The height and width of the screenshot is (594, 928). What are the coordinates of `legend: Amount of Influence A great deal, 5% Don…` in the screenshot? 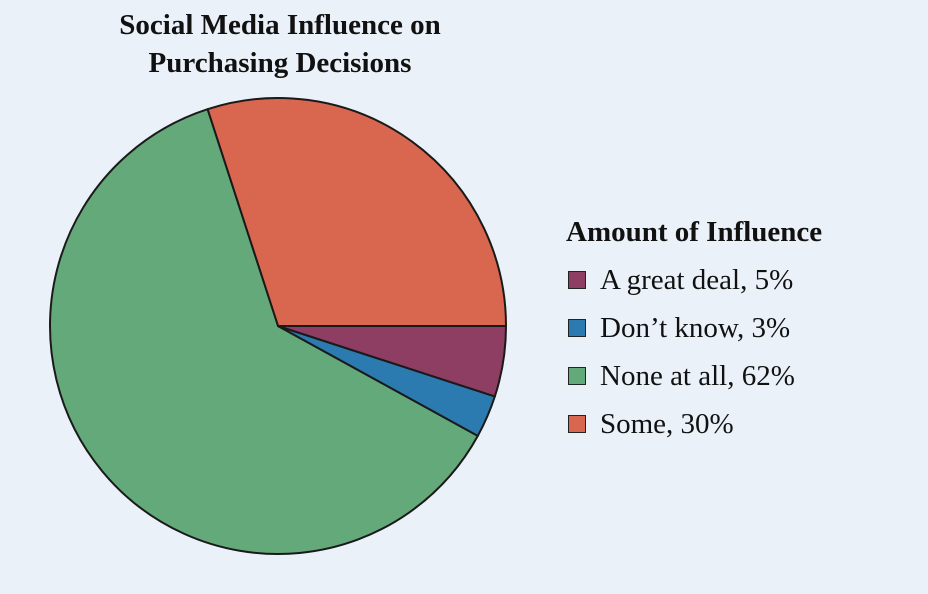 It's located at (694, 330).